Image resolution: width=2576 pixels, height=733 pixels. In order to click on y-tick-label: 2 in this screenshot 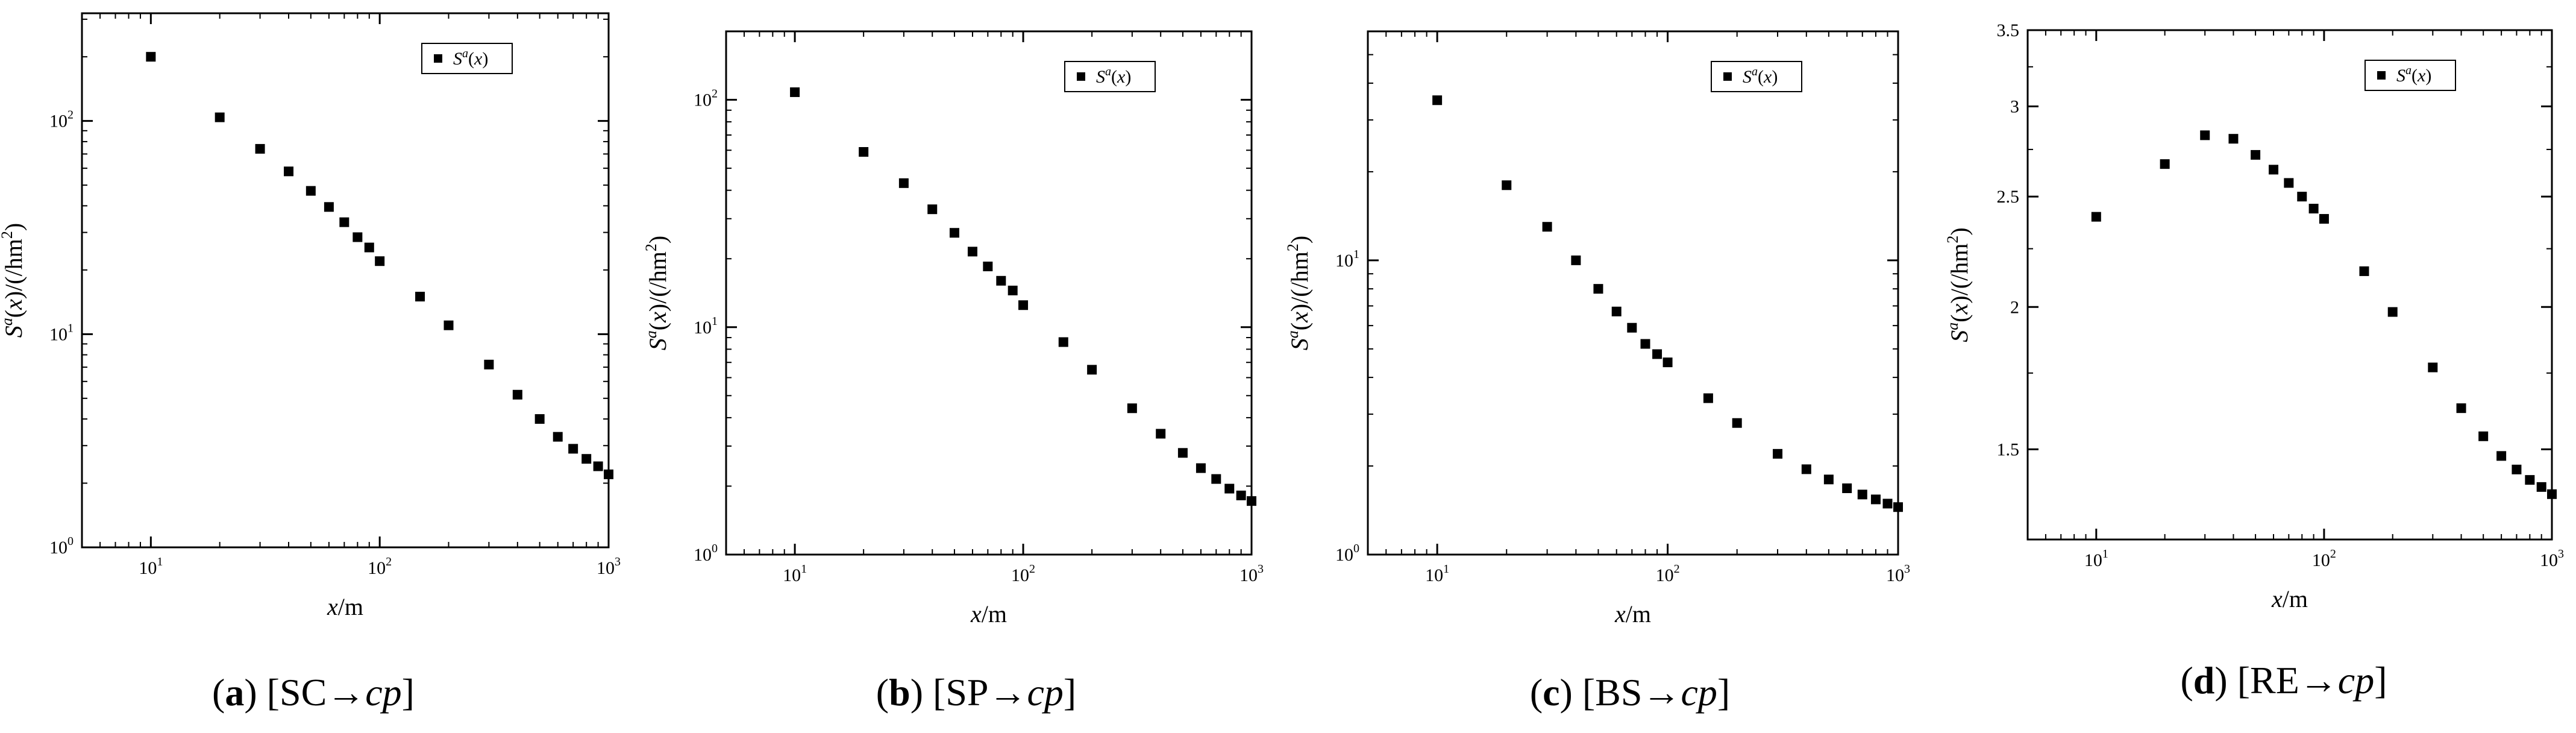, I will do `click(2014, 307)`.